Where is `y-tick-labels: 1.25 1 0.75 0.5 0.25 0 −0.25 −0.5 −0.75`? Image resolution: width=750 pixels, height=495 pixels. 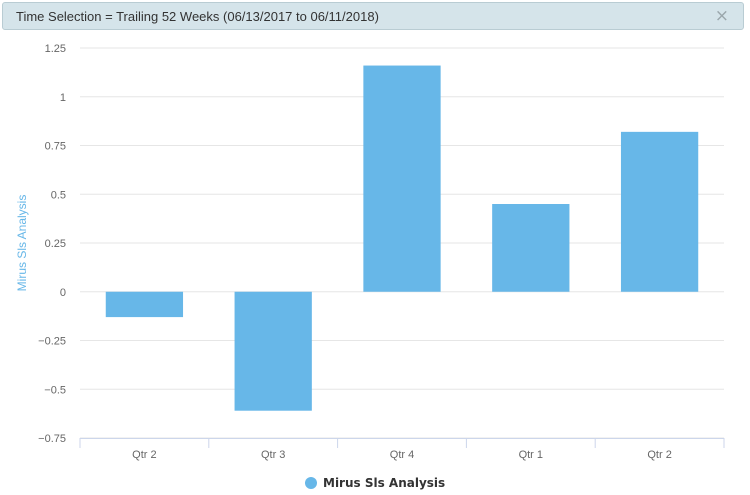 y-tick-labels: 1.25 1 0.75 0.5 0.25 0 −0.25 −0.5 −0.75 is located at coordinates (52, 244).